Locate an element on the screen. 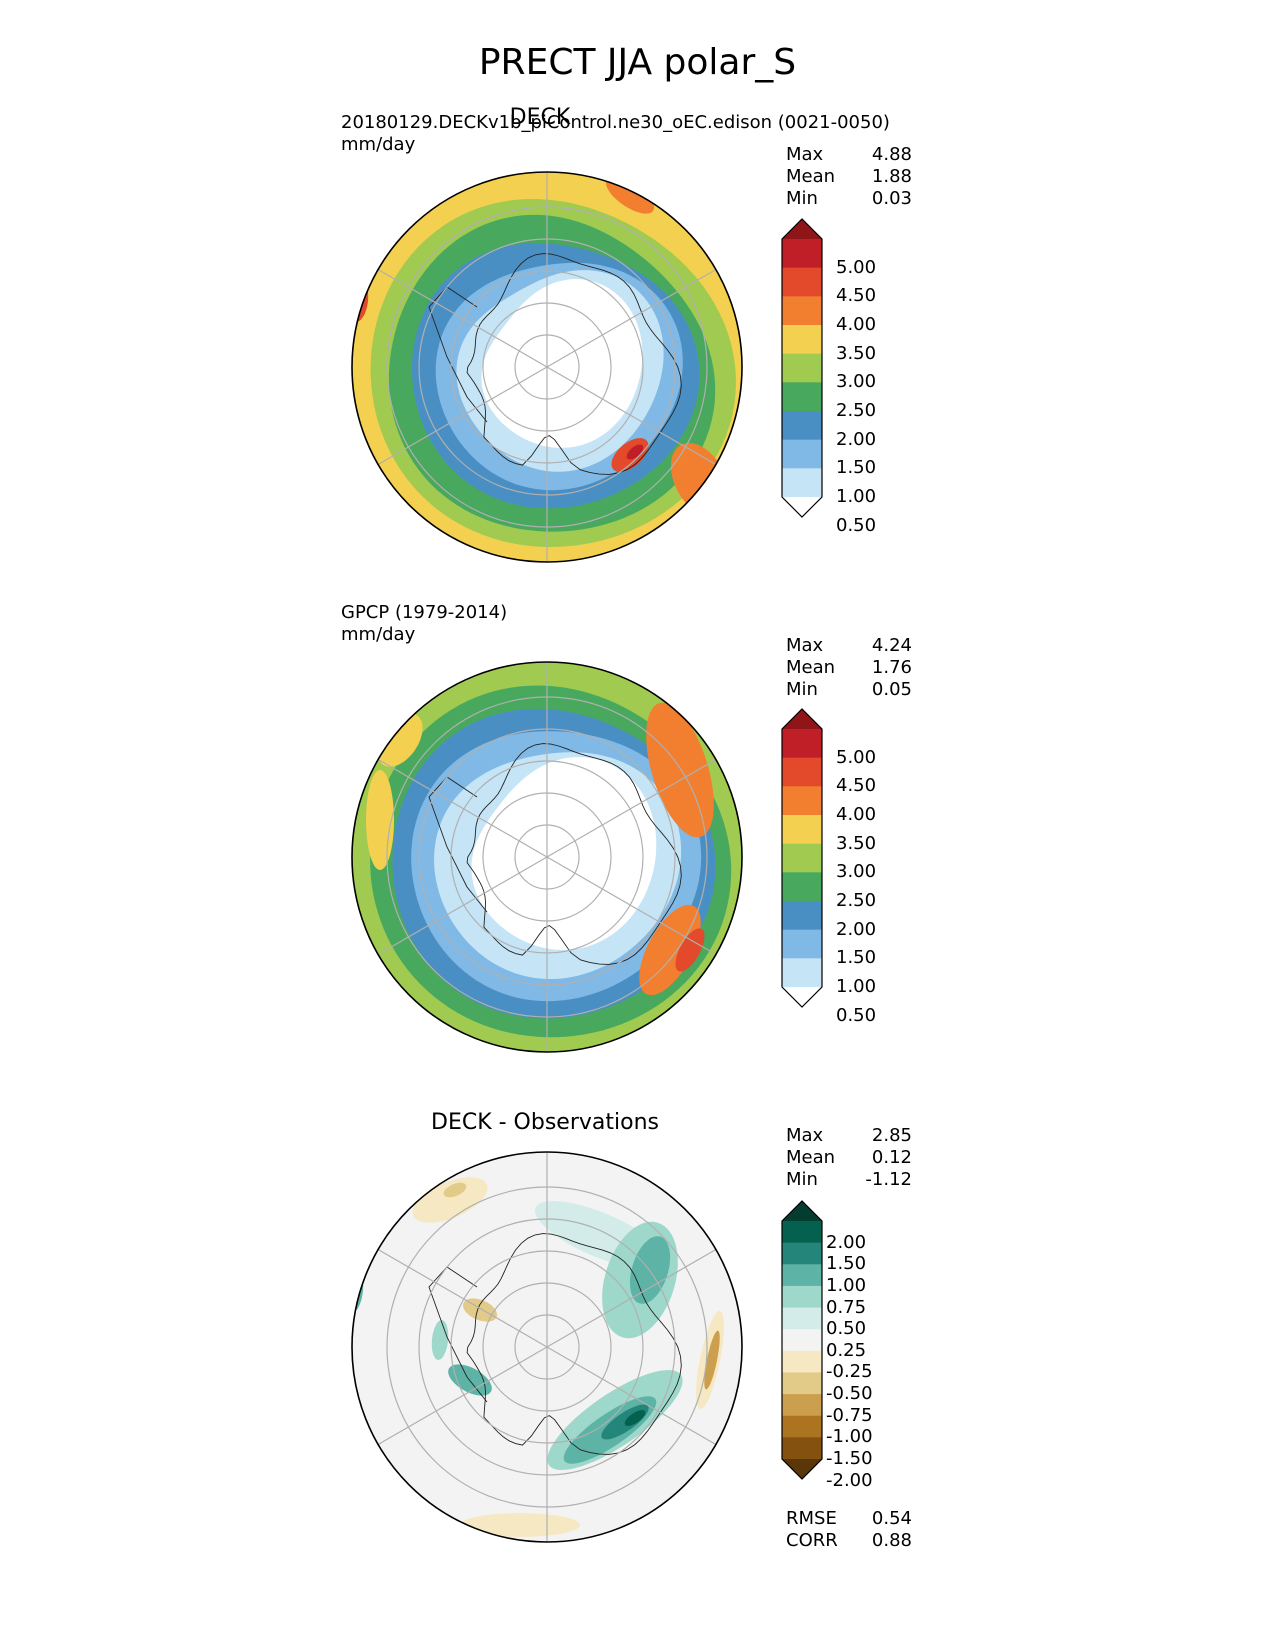  panel-3-cb-tick: -0.25 is located at coordinates (849, 1372).